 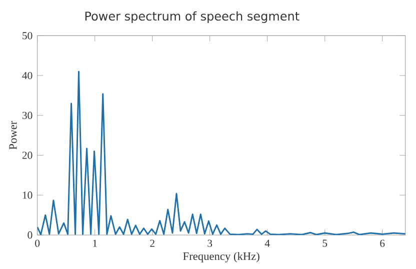 What do you see at coordinates (27, 155) in the screenshot?
I see `y-tick-label: 20` at bounding box center [27, 155].